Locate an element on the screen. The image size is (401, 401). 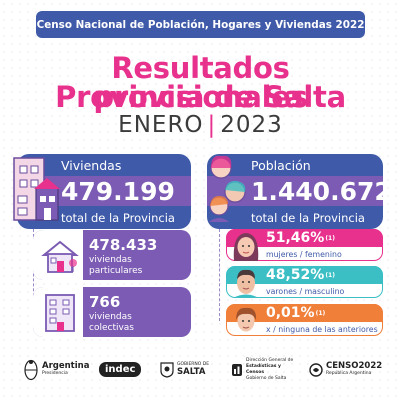
varones-description: varones / masculino is located at coordinates (304, 291).